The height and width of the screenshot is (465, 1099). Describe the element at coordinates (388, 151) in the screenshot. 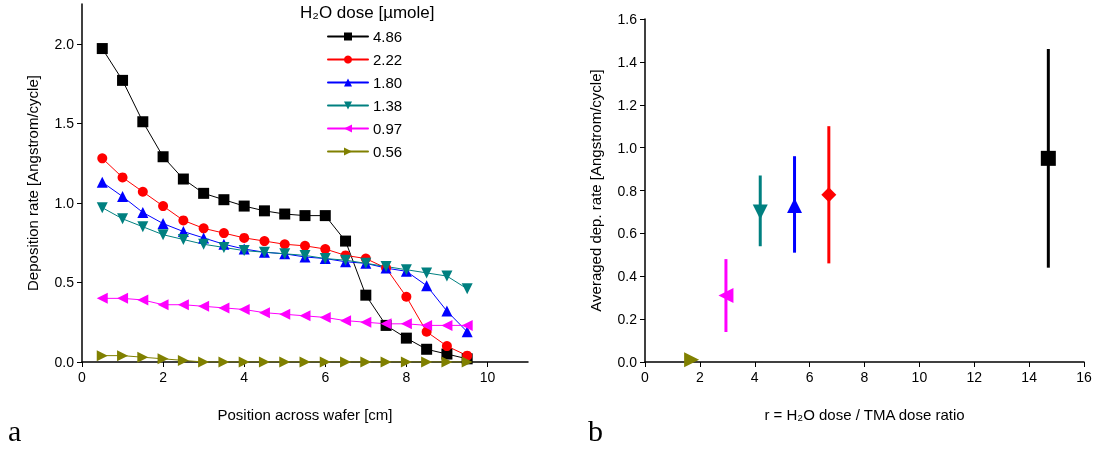

I see `legend-label: 0.56` at that location.